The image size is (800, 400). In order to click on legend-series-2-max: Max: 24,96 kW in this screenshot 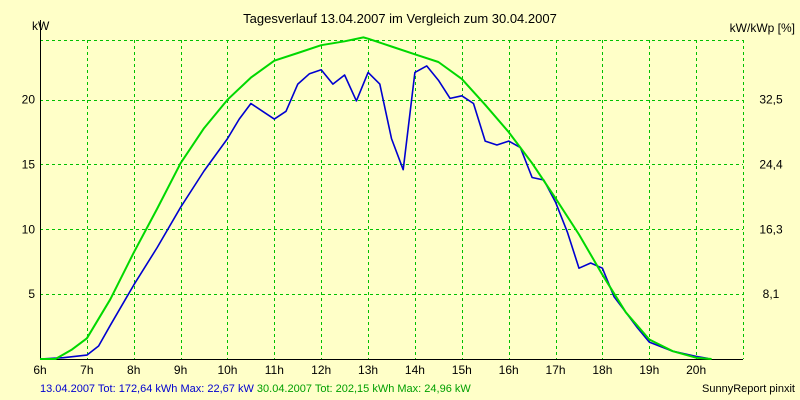, I will do `click(434, 389)`.